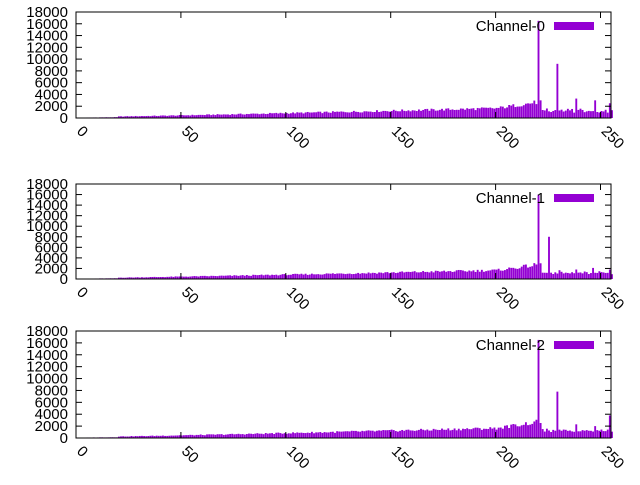  Describe the element at coordinates (47, 184) in the screenshot. I see `y-tick-label: 18000` at that location.